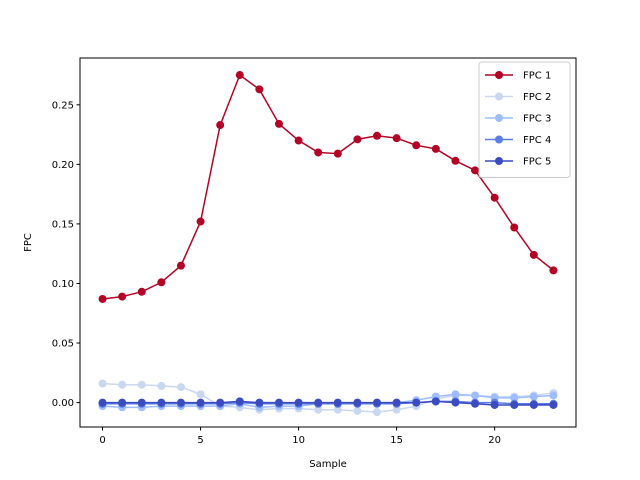  Describe the element at coordinates (518, 162) in the screenshot. I see `legend-item: FPC 5` at that location.